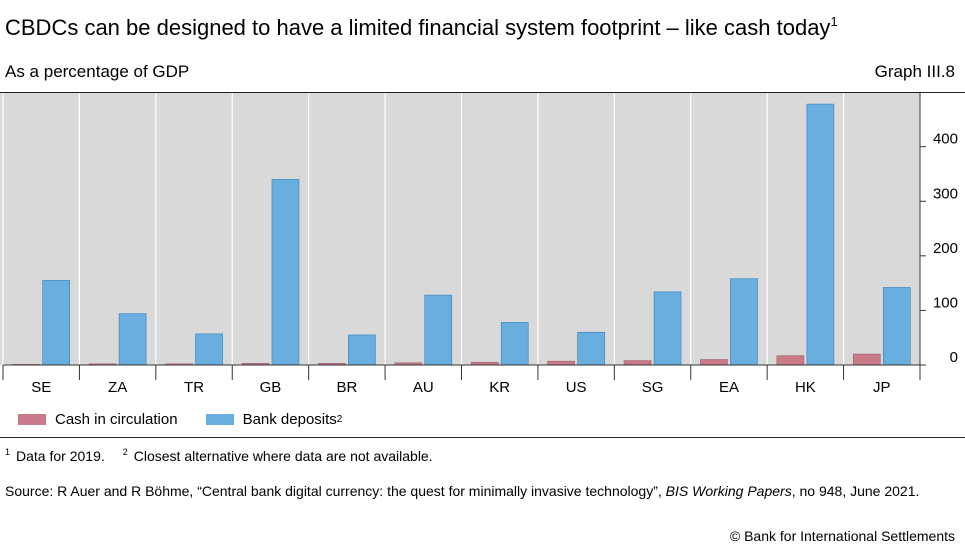 The height and width of the screenshot is (555, 965). What do you see at coordinates (945, 193) in the screenshot?
I see `y-tick-label: 300` at bounding box center [945, 193].